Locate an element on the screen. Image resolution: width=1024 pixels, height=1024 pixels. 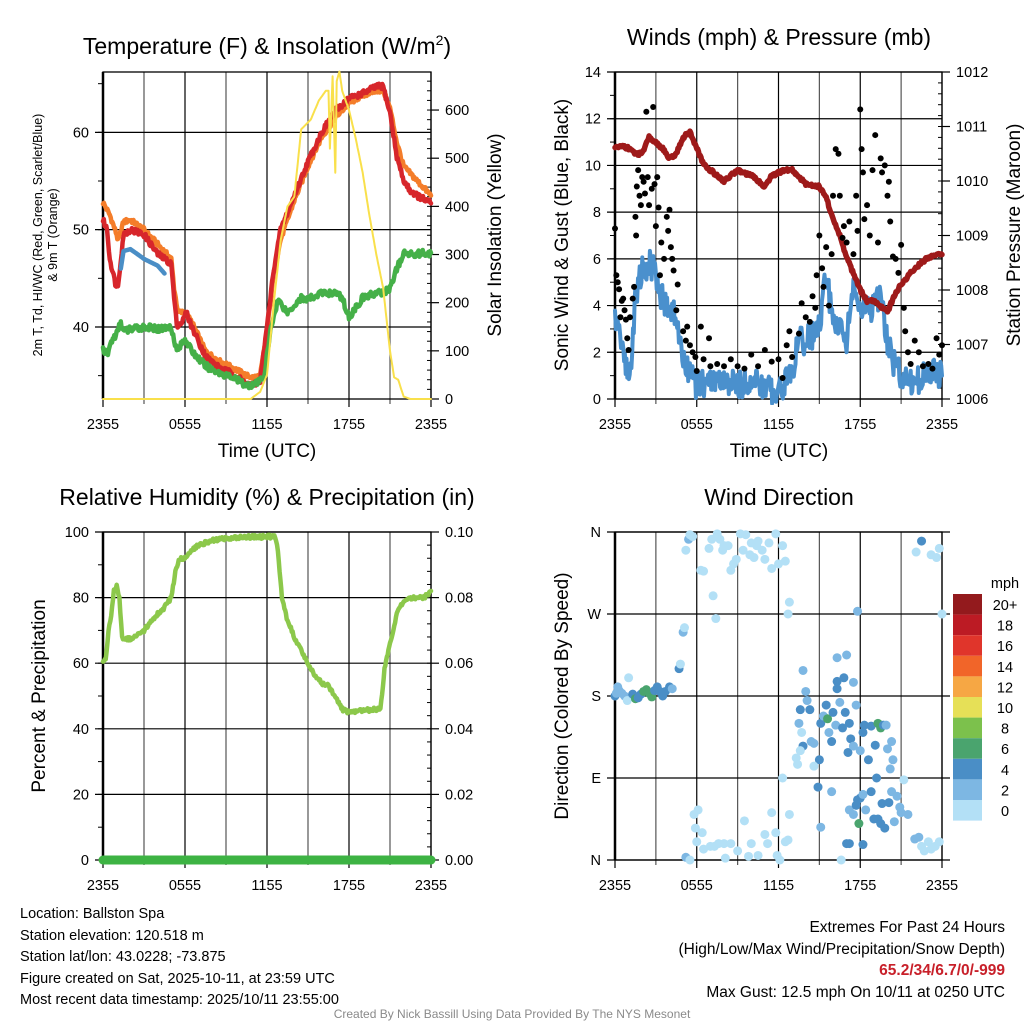
max-gust-text: Max Gust: 12.5 mph On 10/11 at 0250 UTC is located at coordinates (855, 992).